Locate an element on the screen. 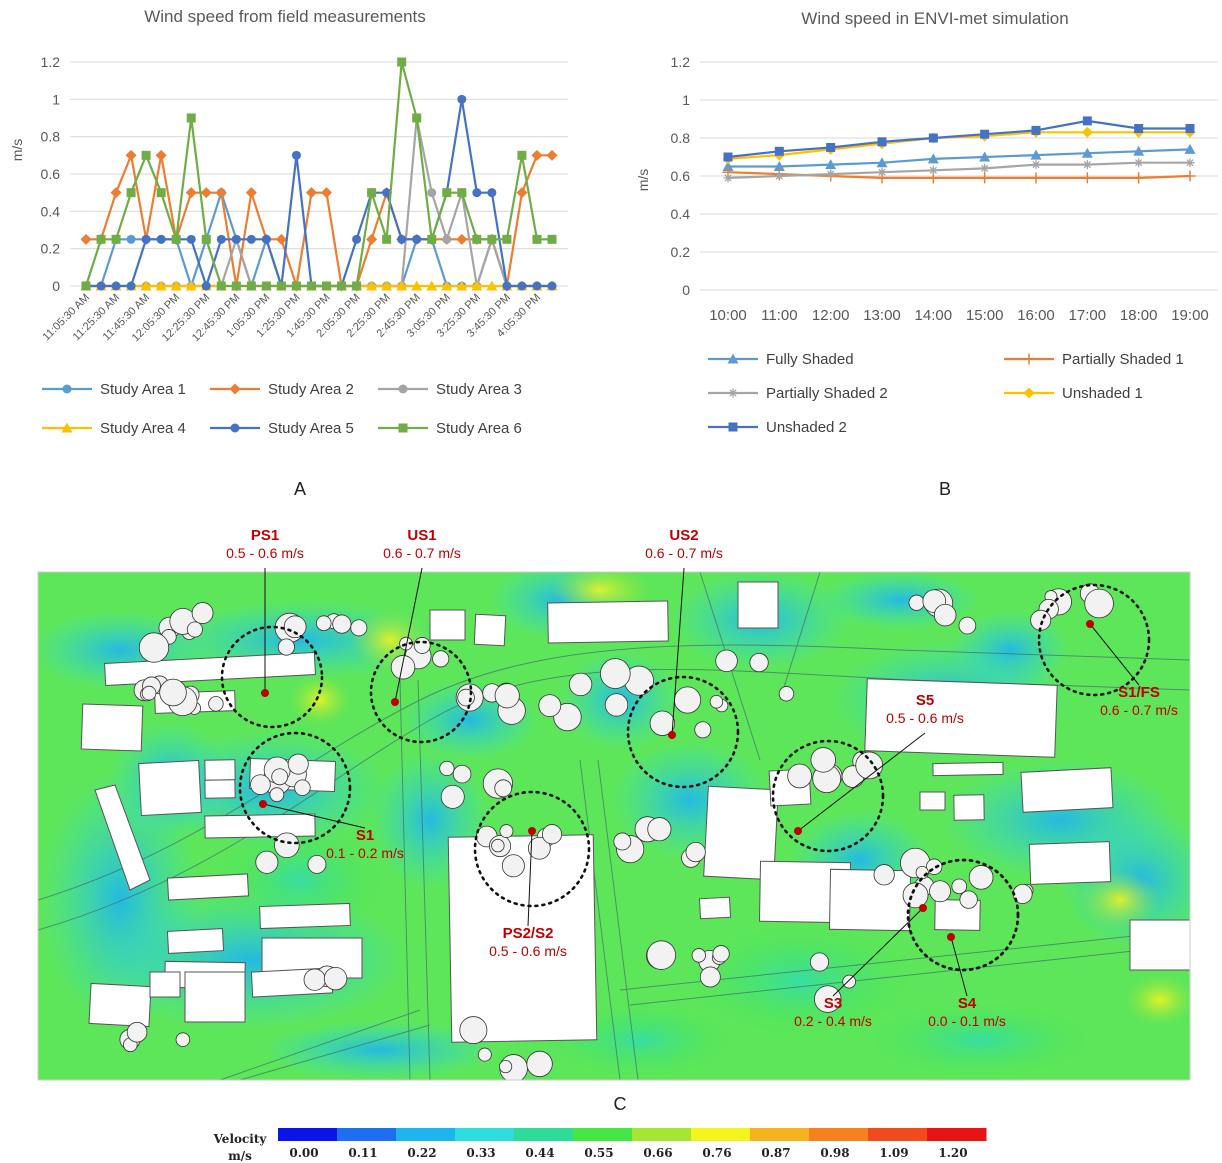 The width and height of the screenshot is (1222, 1163). panel-label-b: B is located at coordinates (945, 489).